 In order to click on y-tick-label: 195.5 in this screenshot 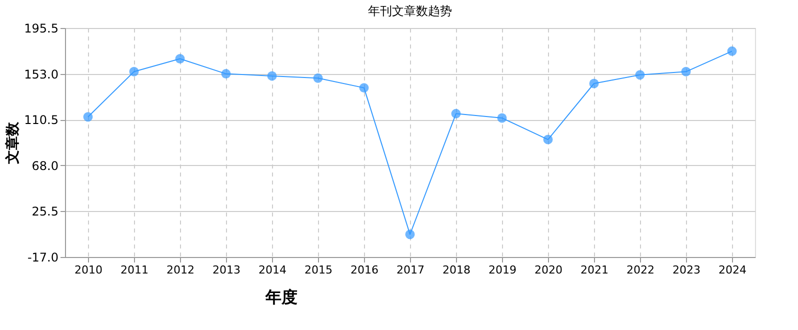, I will do `click(41, 29)`.